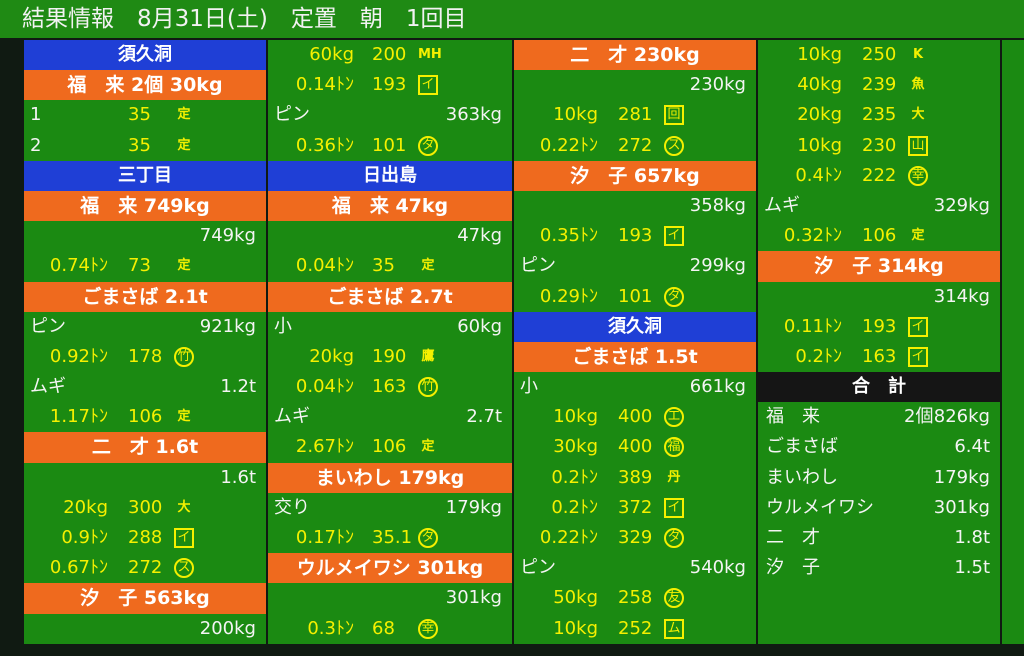 Image resolution: width=1024 pixels, height=656 pixels. What do you see at coordinates (227, 628) in the screenshot?
I see `quantity-row: 200kg` at bounding box center [227, 628].